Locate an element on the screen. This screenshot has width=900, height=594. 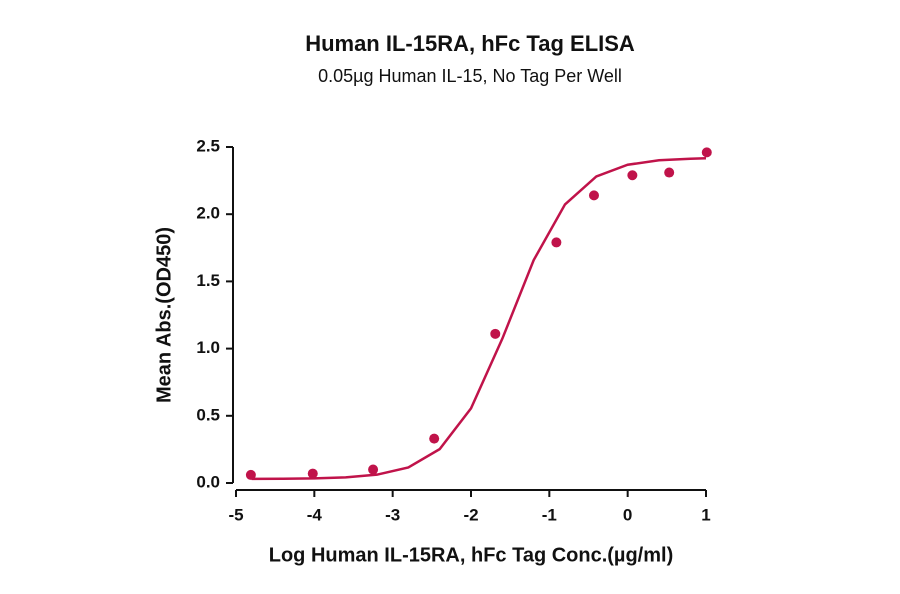
y-tick-label: 1.0 is located at coordinates (208, 347).